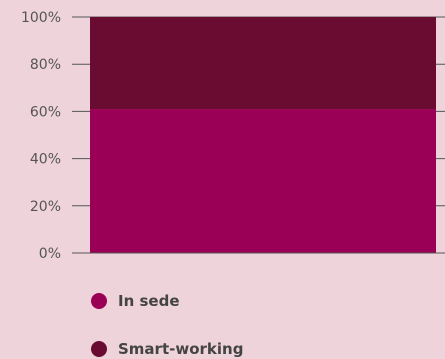 The width and height of the screenshot is (445, 359). I want to click on y-tick-label: 0%, so click(50, 254).